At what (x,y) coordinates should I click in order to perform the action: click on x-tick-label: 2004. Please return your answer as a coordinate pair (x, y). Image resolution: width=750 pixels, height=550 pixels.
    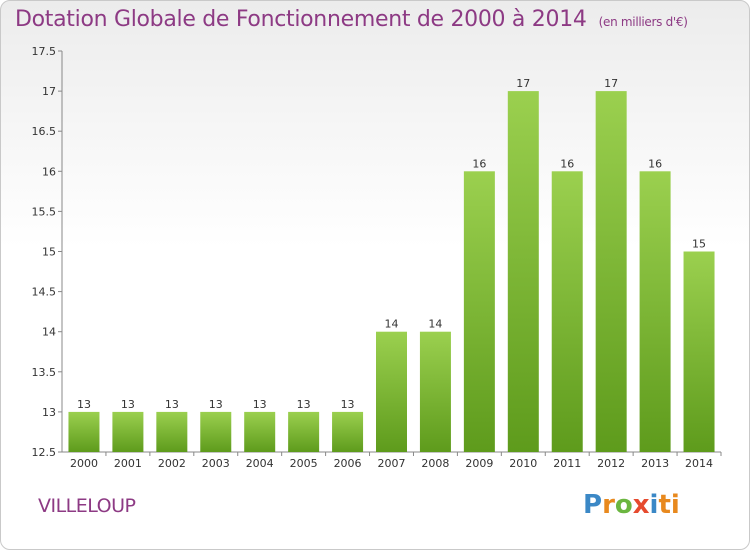
    Looking at the image, I should click on (260, 463).